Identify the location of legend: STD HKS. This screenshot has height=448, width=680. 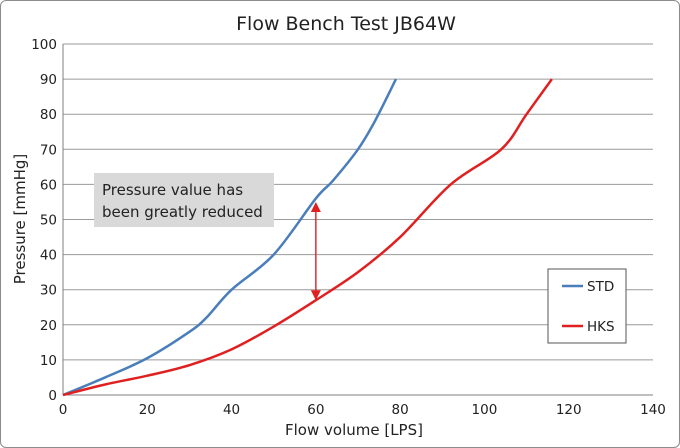
(587, 306).